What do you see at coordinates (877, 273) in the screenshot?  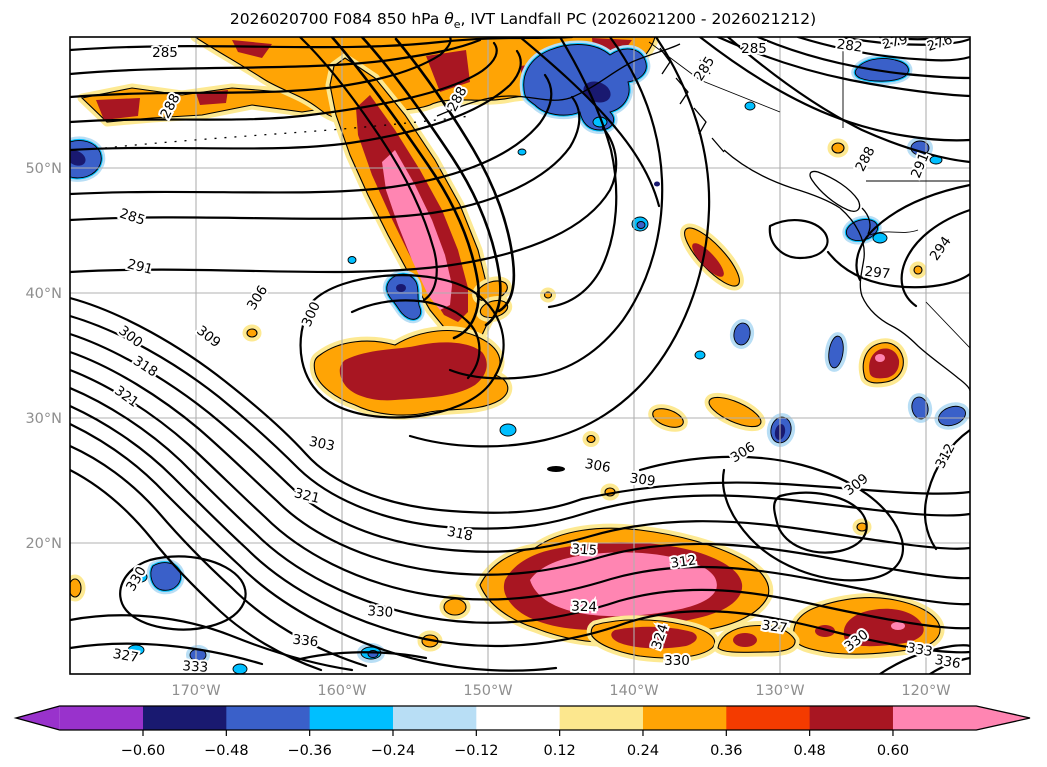 I see `contour-label: 297` at bounding box center [877, 273].